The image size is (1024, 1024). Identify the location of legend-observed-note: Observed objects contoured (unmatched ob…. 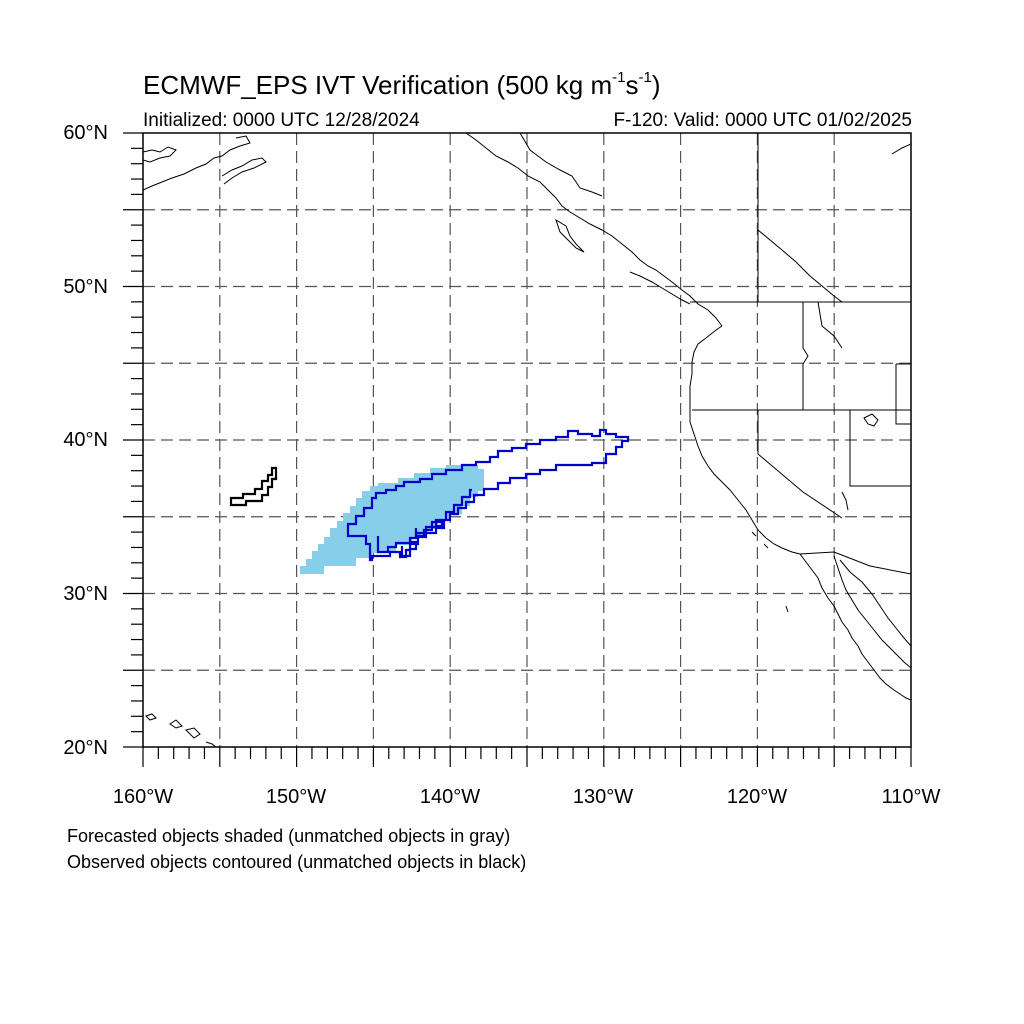
(297, 862).